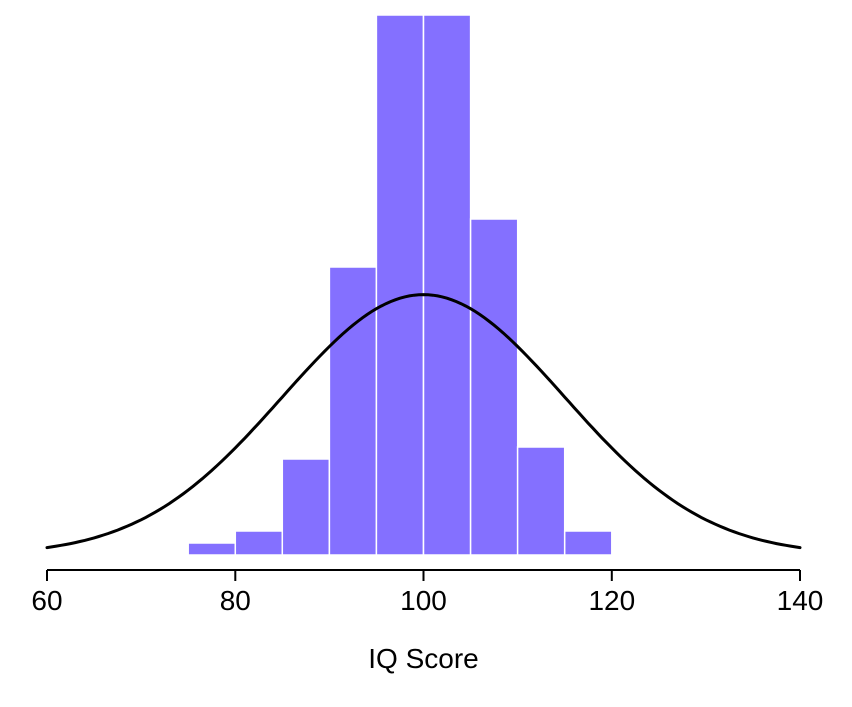 This screenshot has height=707, width=852. I want to click on x-tick-label: 60, so click(46, 600).